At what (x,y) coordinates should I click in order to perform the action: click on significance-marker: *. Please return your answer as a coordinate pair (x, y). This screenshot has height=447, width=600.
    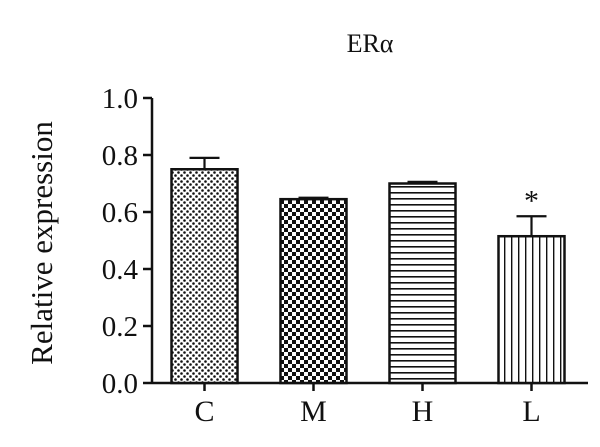
    Looking at the image, I should click on (531, 200).